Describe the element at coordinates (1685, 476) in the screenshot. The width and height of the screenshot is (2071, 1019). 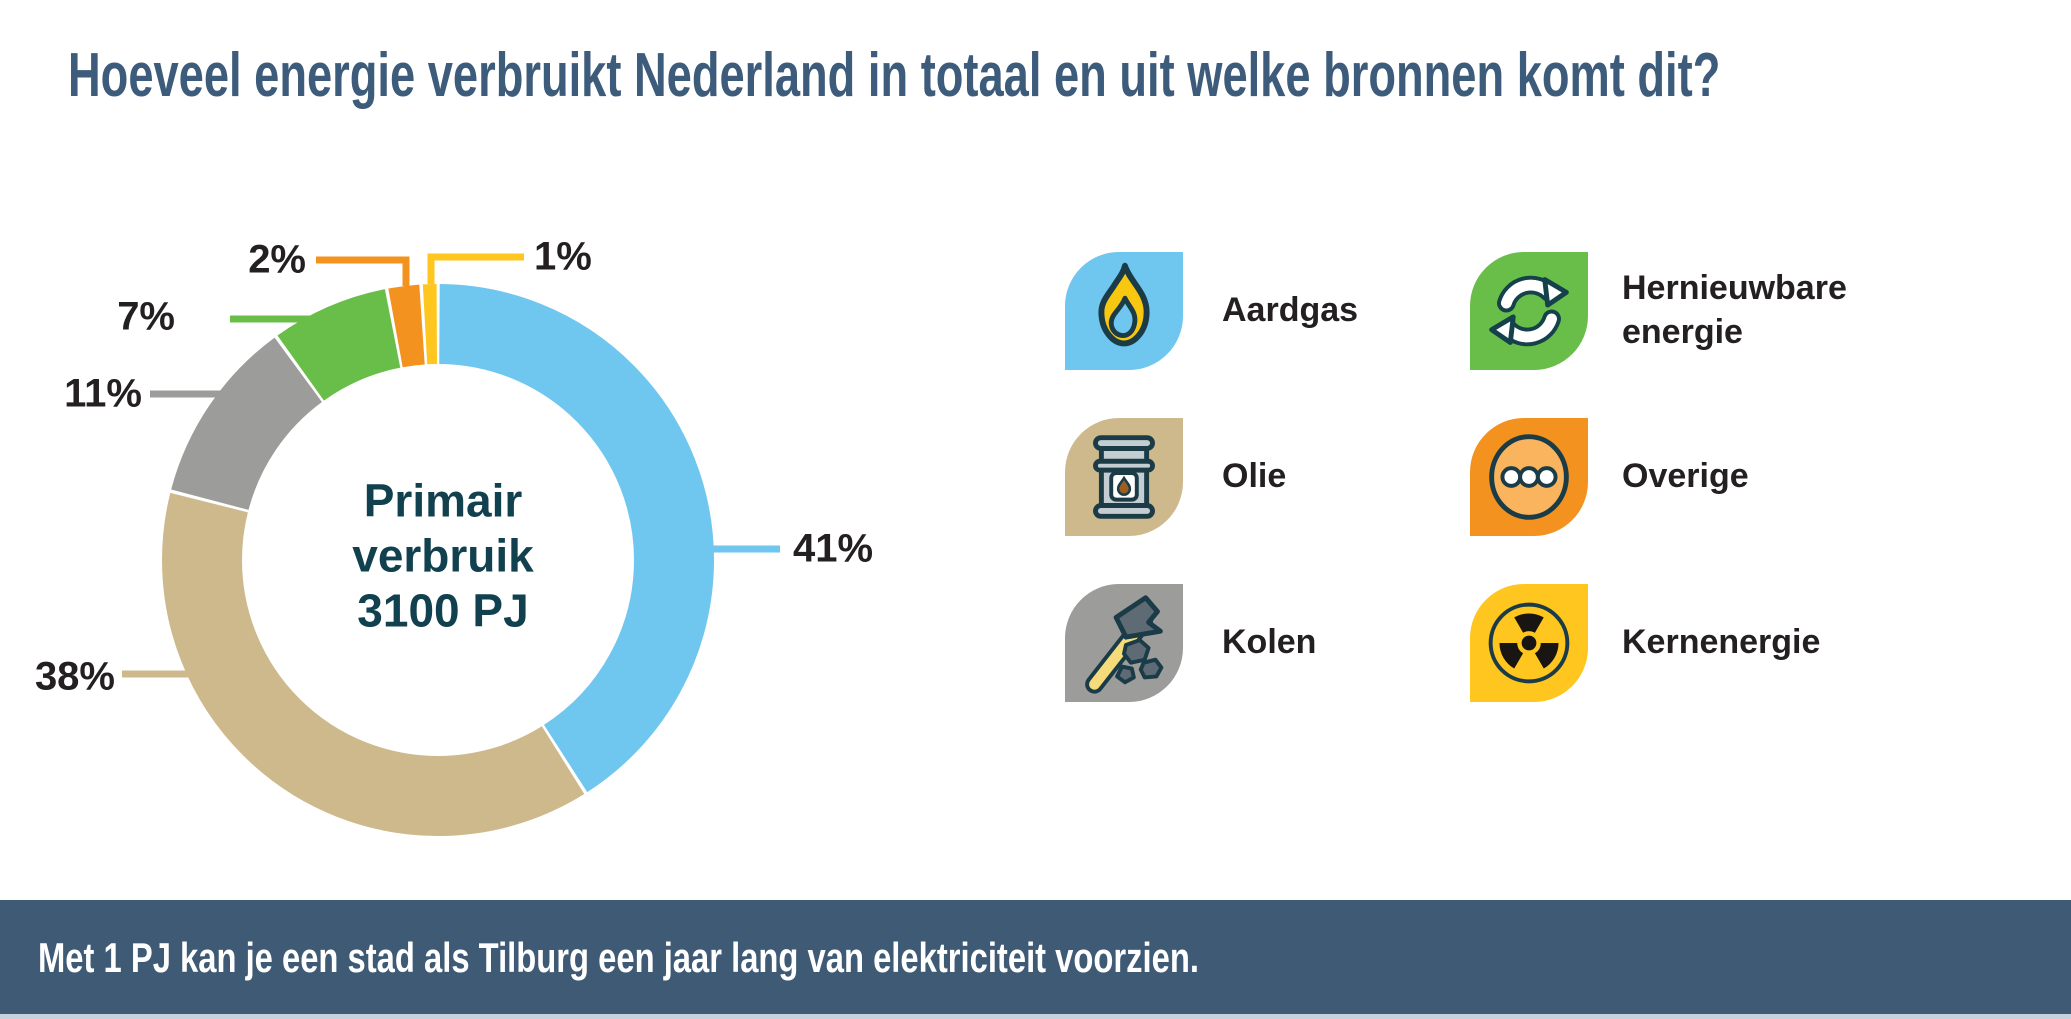
I see `legend-label-overige: Overige` at that location.